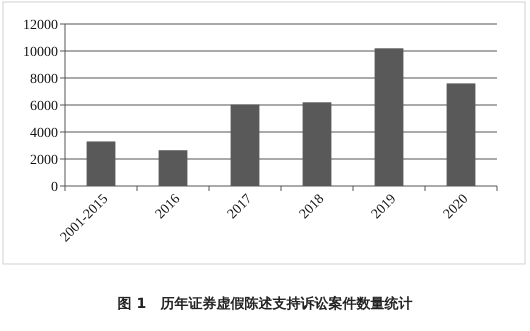  Describe the element at coordinates (44, 160) in the screenshot. I see `y-tick-label: 2000` at that location.